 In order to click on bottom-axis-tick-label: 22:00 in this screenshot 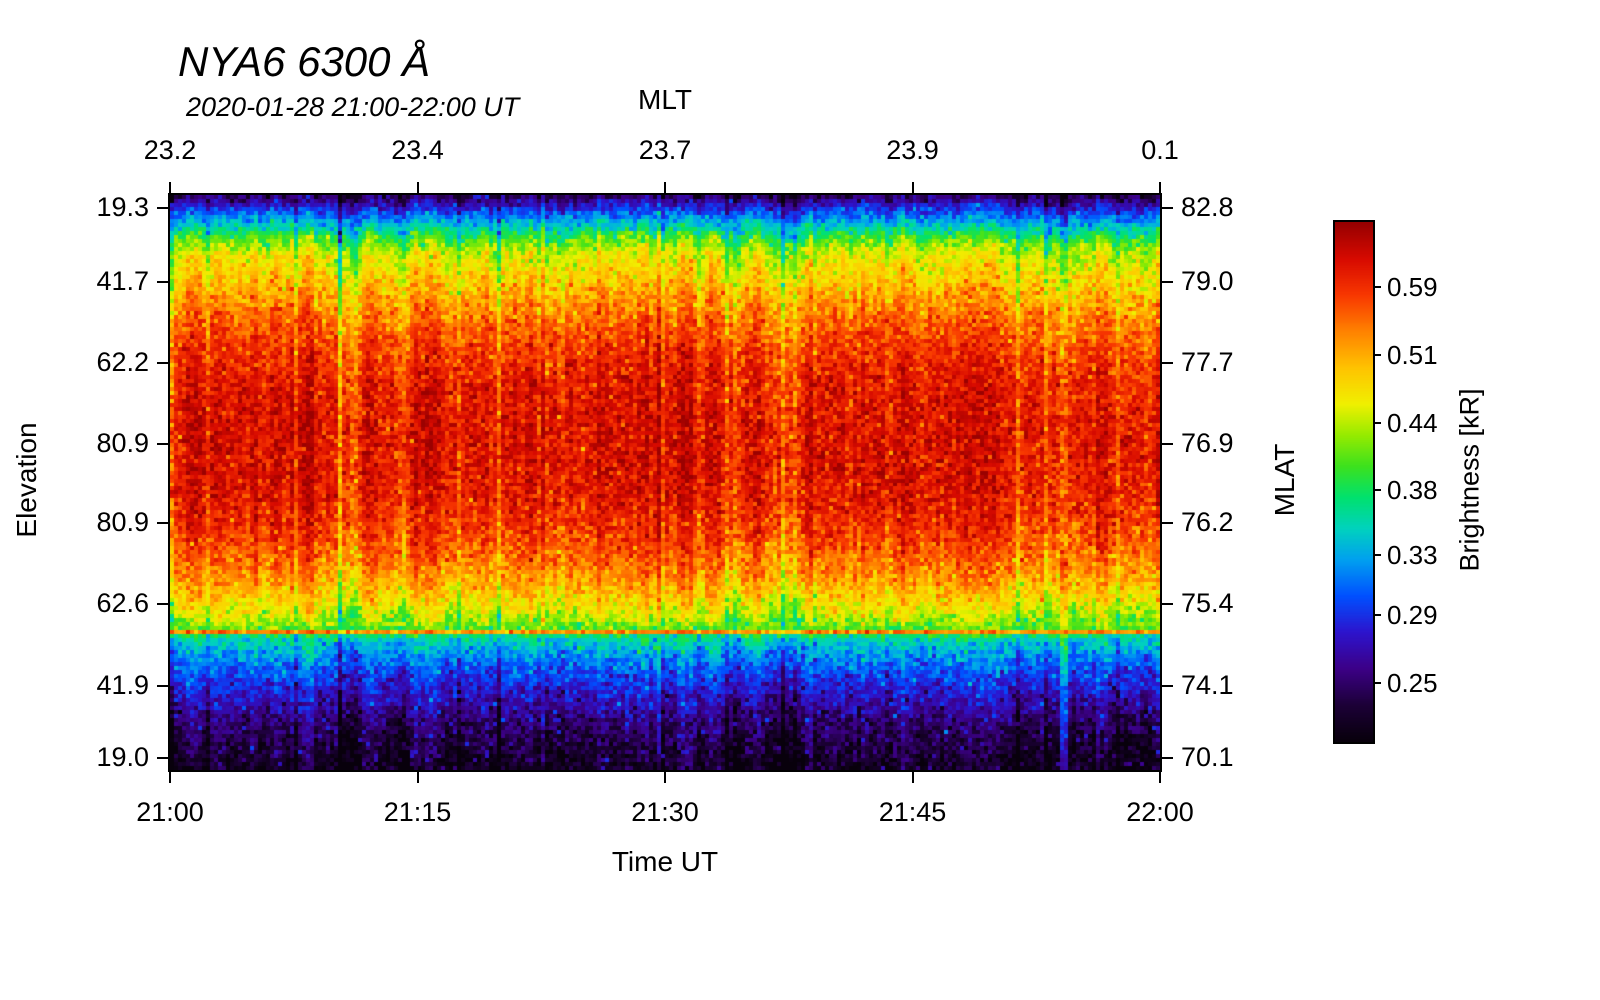, I will do `click(1160, 812)`.